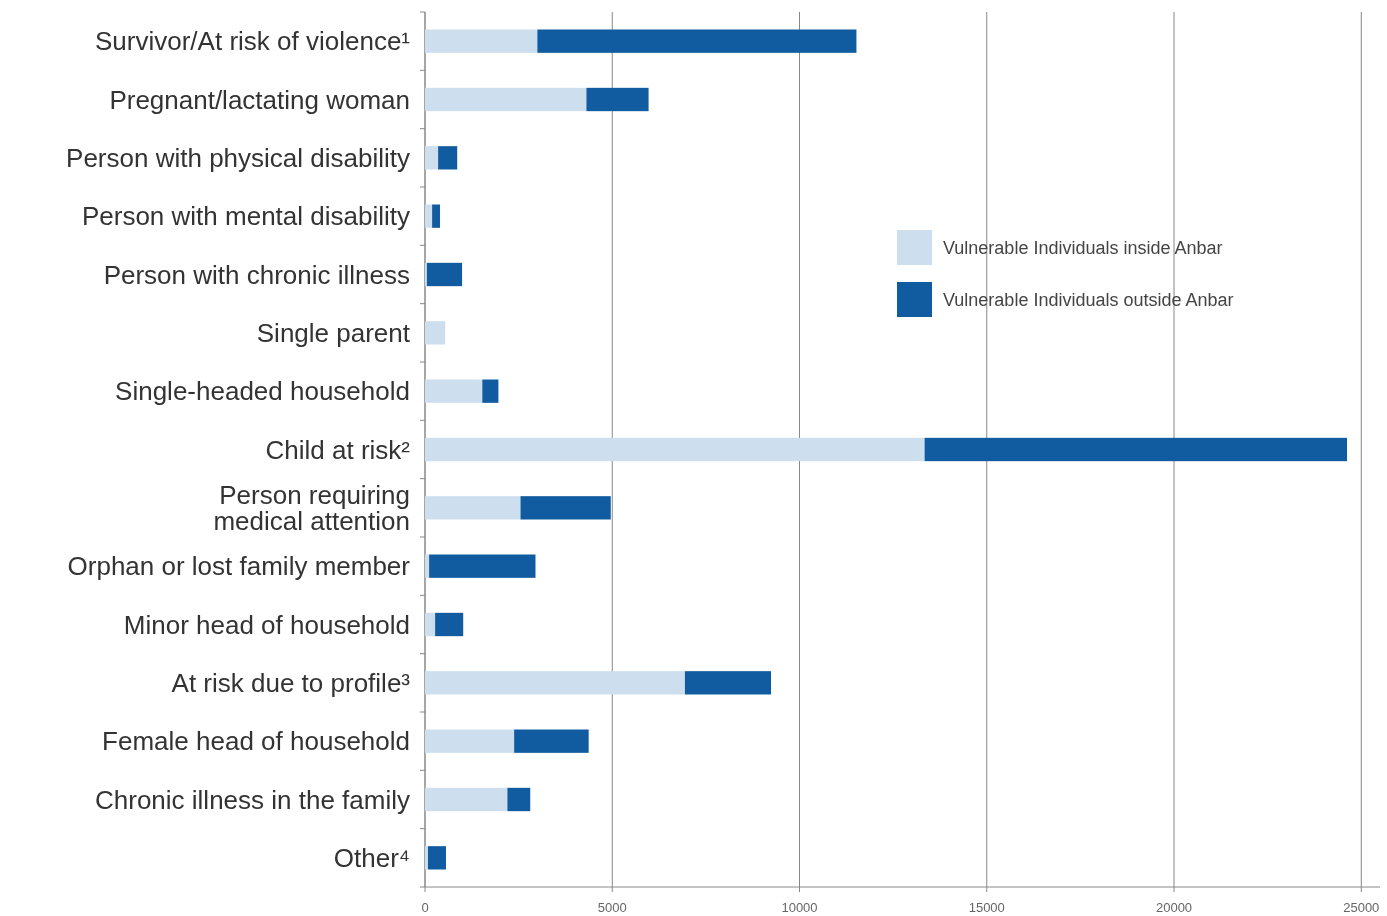 The height and width of the screenshot is (916, 1387). What do you see at coordinates (252, 799) in the screenshot?
I see `y-tick-label: Chronic illness in the family` at bounding box center [252, 799].